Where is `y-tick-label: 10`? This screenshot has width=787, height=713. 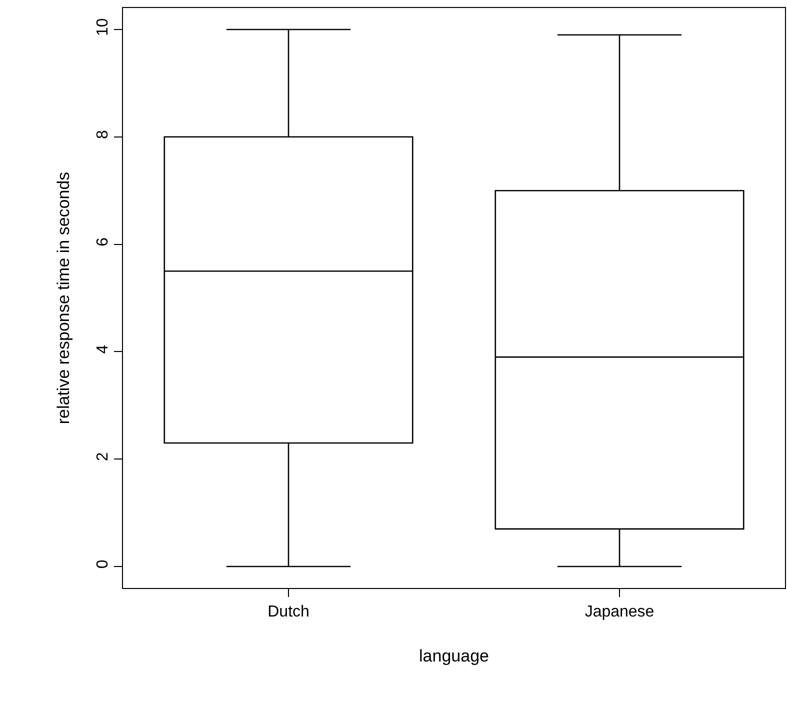
y-tick-label: 10 is located at coordinates (103, 27).